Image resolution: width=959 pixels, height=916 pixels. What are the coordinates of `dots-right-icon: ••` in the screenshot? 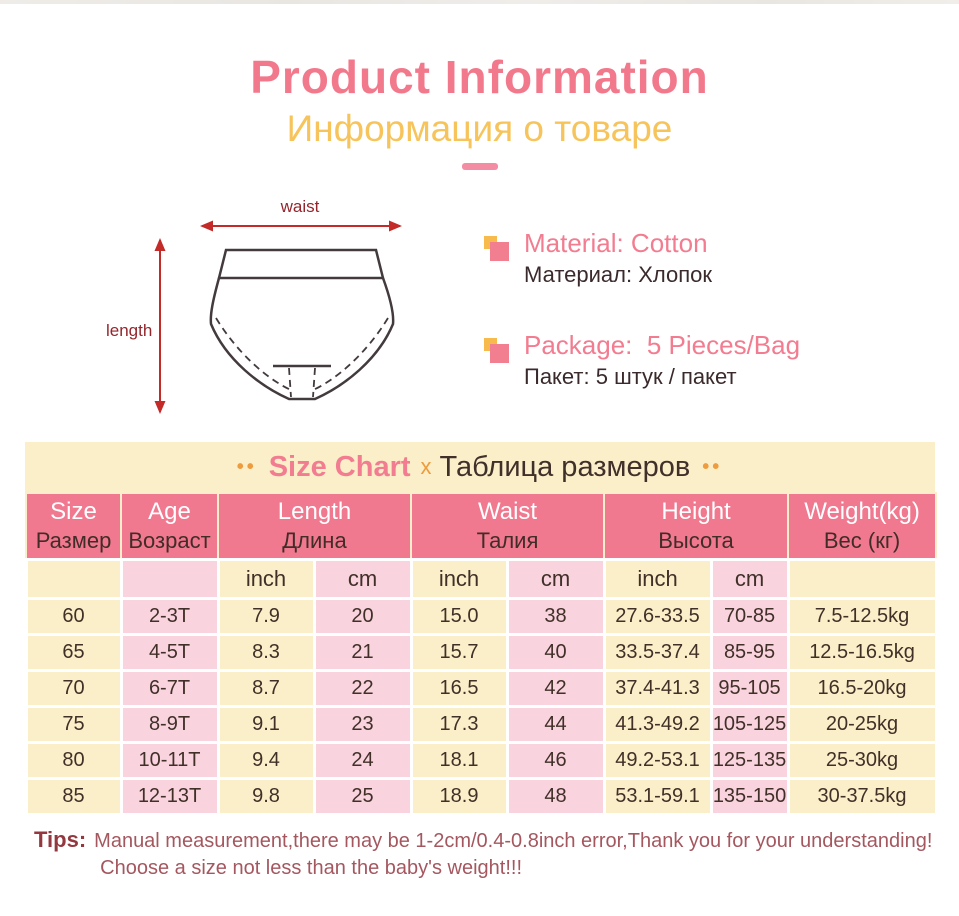 It's located at (712, 466).